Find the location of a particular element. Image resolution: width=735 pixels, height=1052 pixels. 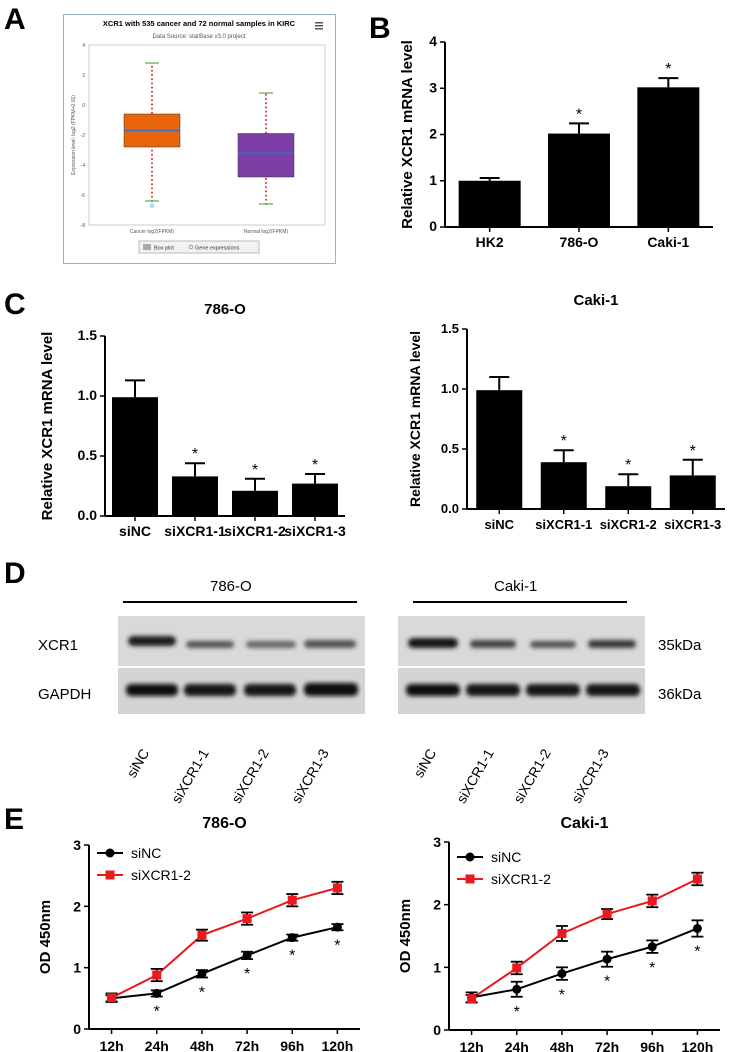

series-line-sinc is located at coordinates (224, 963).